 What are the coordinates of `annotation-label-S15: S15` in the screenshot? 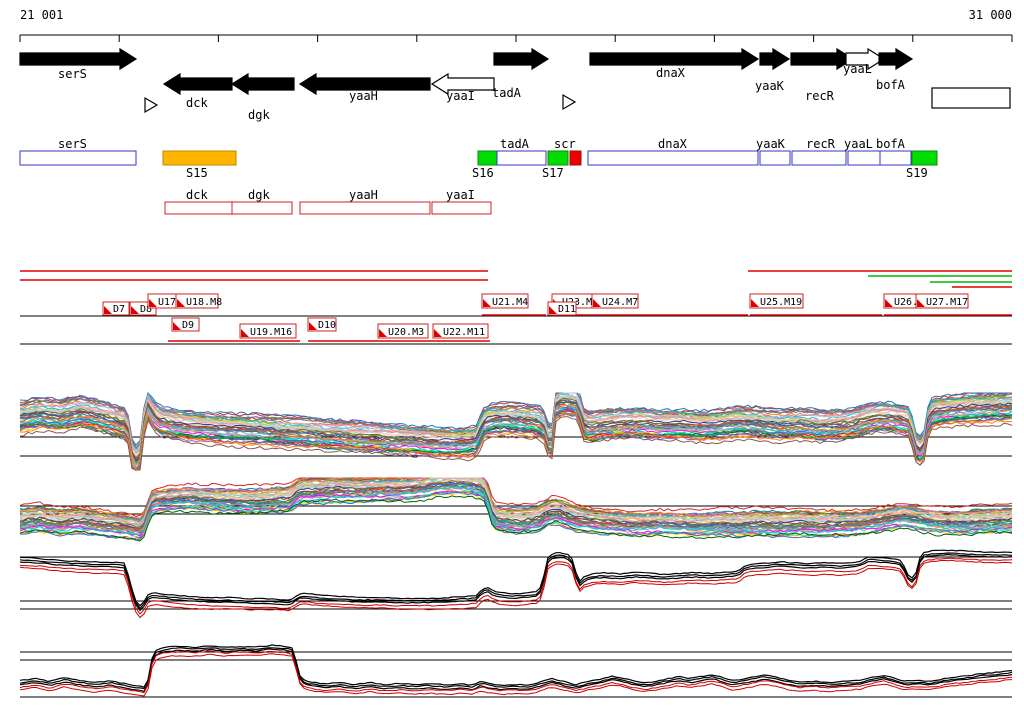 It's located at (197, 173).